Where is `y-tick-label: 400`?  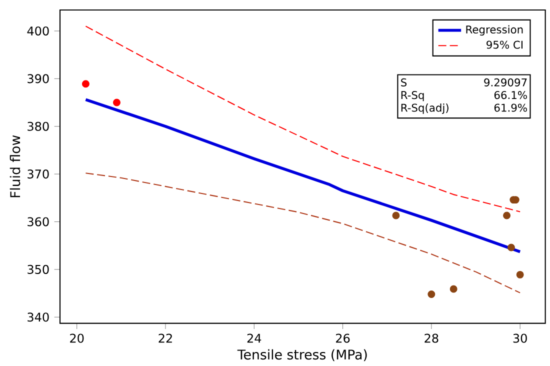 y-tick-label: 400 is located at coordinates (38, 31).